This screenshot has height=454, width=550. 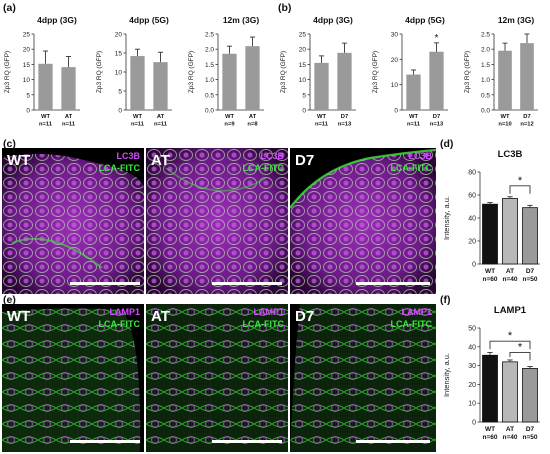 What do you see at coordinates (209, 50) in the screenshot?
I see `y-tick-label: 2.0` at bounding box center [209, 50].